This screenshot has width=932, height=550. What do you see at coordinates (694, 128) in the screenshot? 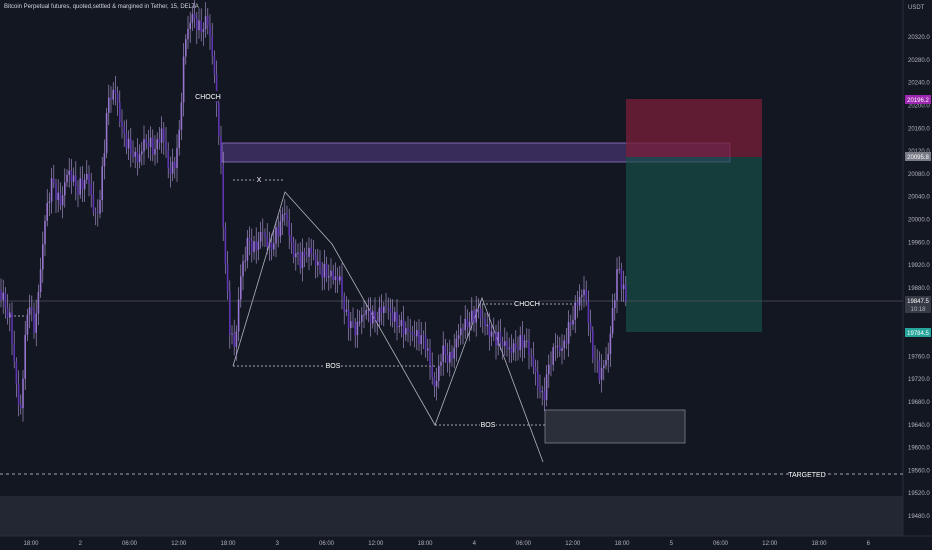
I see `stop-loss-zone` at bounding box center [694, 128].